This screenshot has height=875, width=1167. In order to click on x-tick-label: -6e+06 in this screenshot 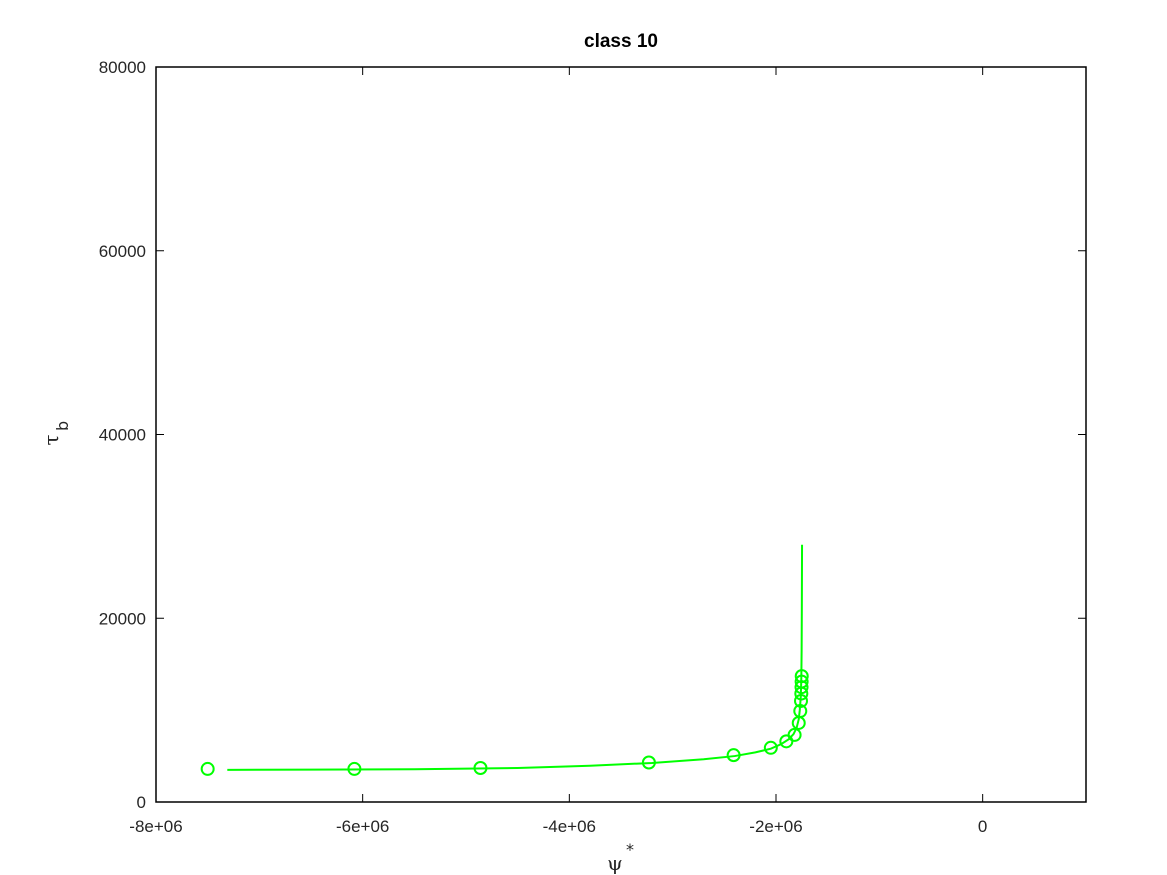, I will do `click(362, 826)`.